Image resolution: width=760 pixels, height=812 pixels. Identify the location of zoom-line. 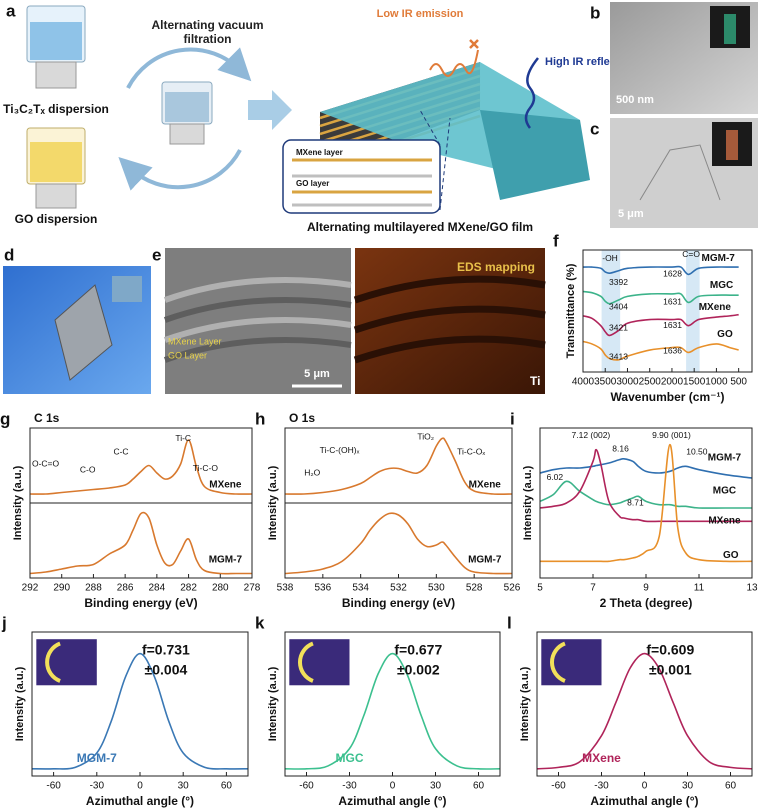
(445, 164).